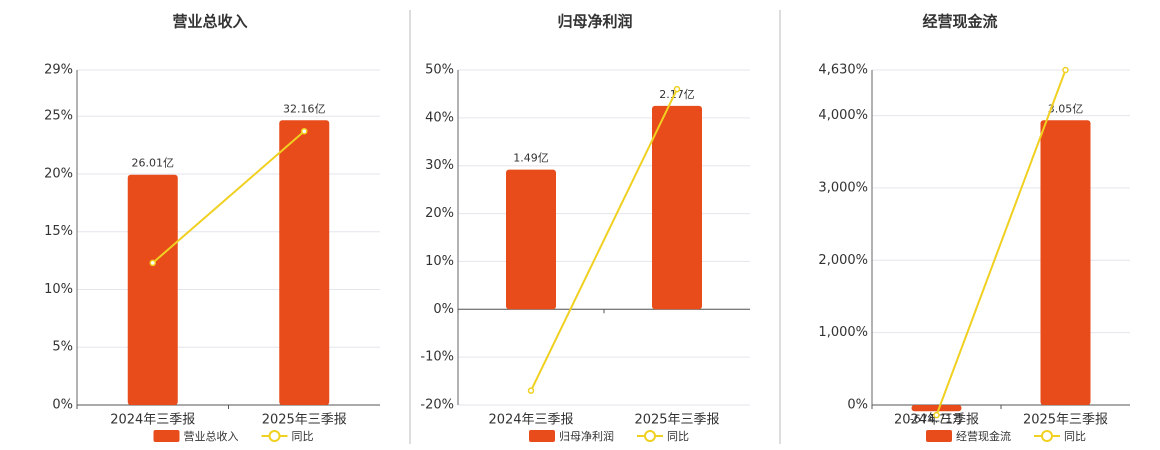 The width and height of the screenshot is (1160, 450). Describe the element at coordinates (304, 108) in the screenshot. I see `value-label: 32.16亿` at that location.